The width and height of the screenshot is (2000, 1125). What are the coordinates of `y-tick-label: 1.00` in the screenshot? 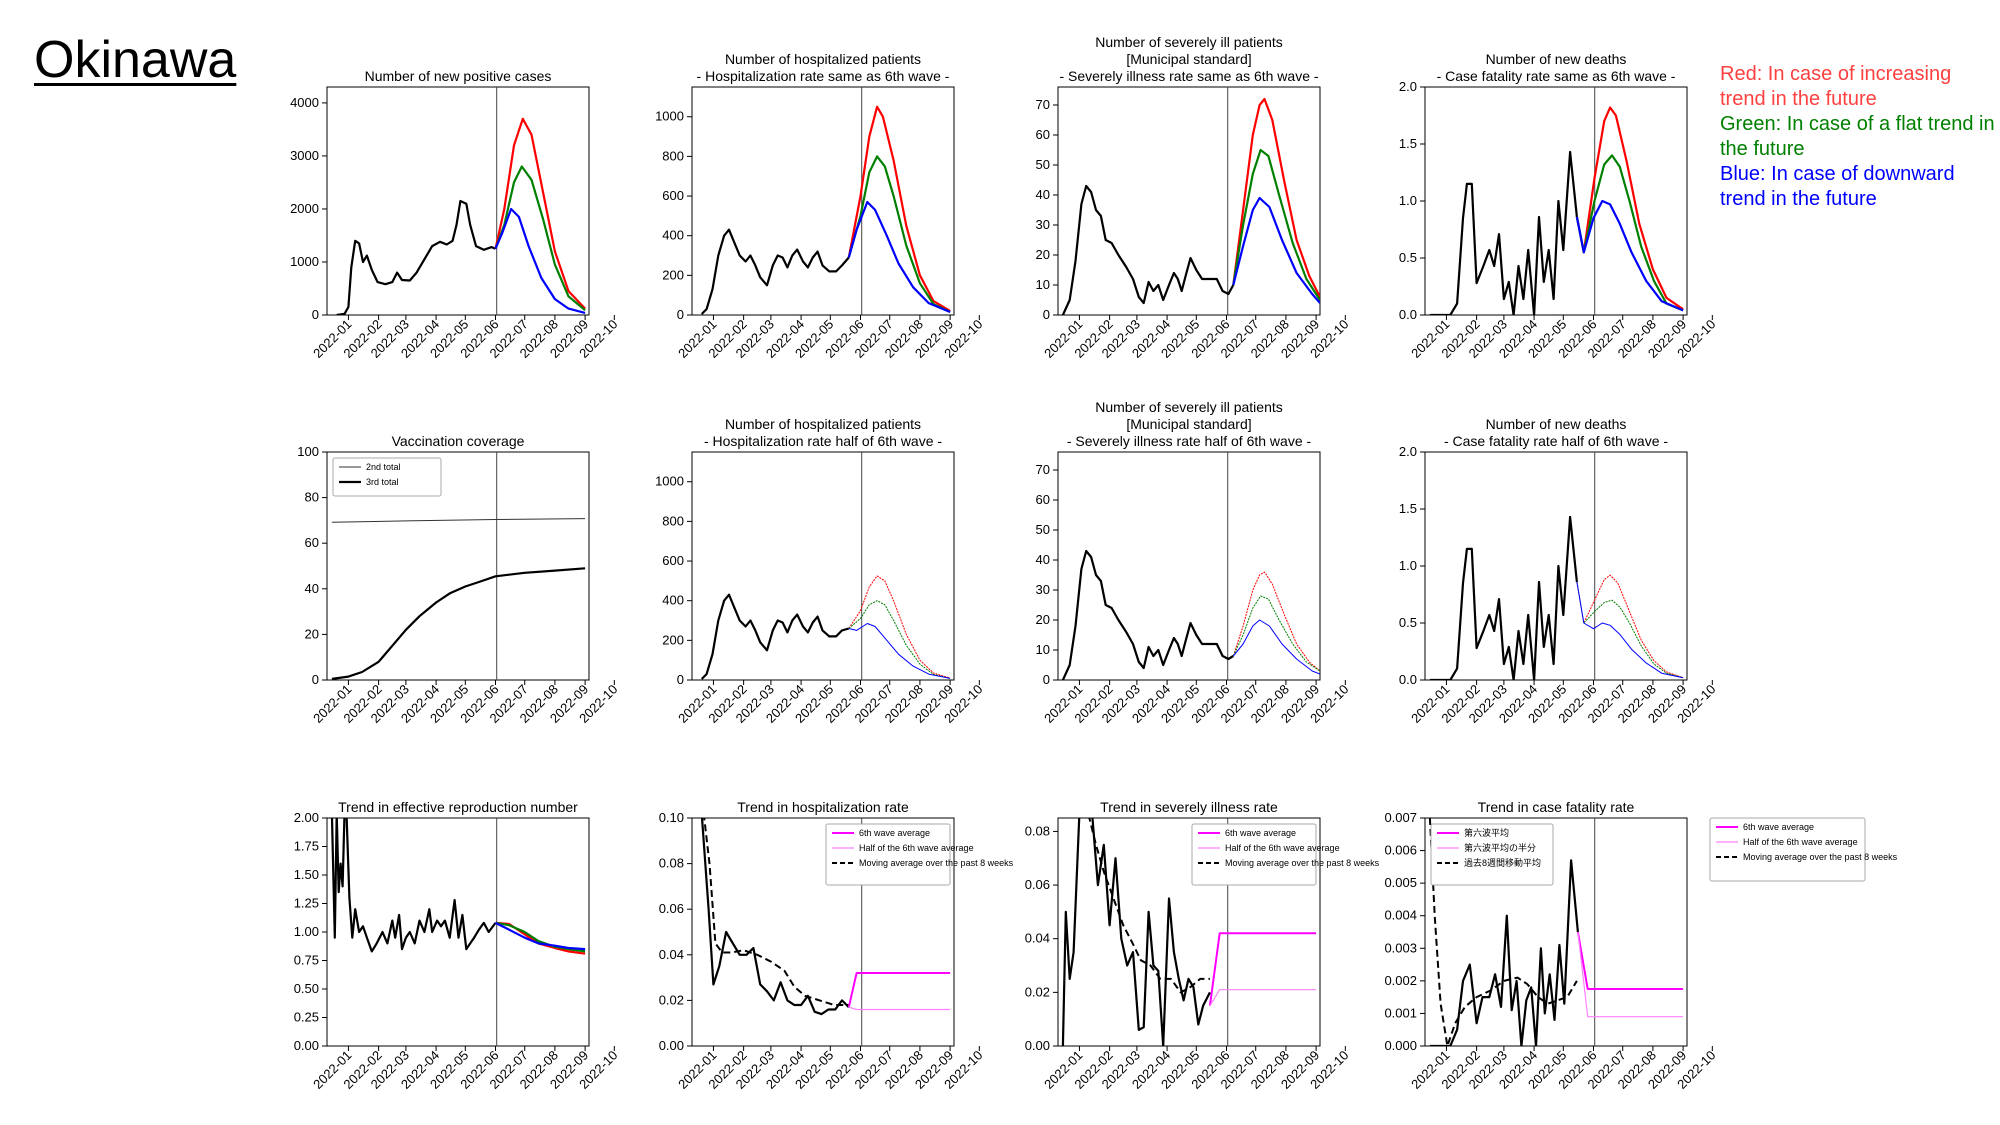 It's located at (306, 931).